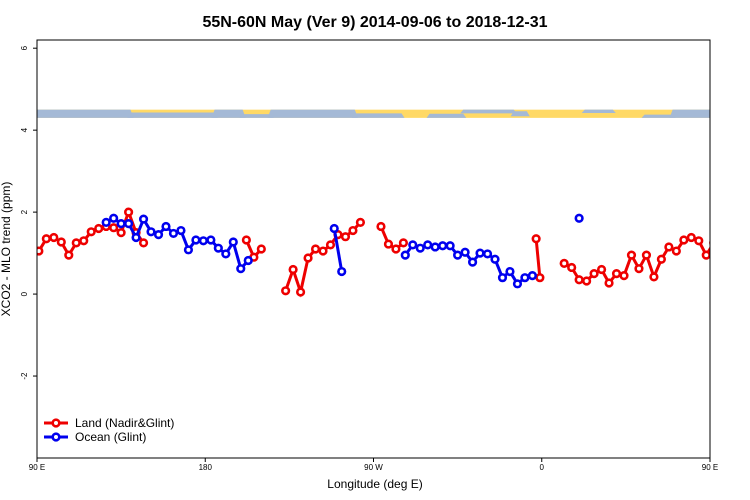 The image size is (750, 500). Describe the element at coordinates (24, 211) in the screenshot. I see `y-tick-label: 2` at that location.